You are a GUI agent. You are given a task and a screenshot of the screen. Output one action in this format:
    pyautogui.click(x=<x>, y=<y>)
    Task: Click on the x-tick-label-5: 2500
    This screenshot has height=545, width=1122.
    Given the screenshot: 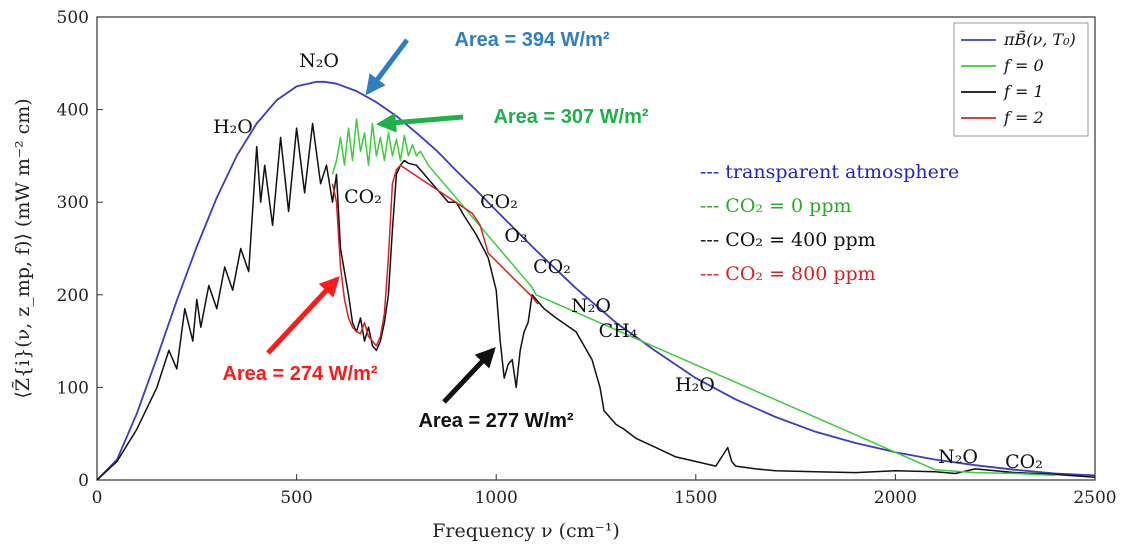 What is the action you would take?
    pyautogui.click(x=1094, y=498)
    